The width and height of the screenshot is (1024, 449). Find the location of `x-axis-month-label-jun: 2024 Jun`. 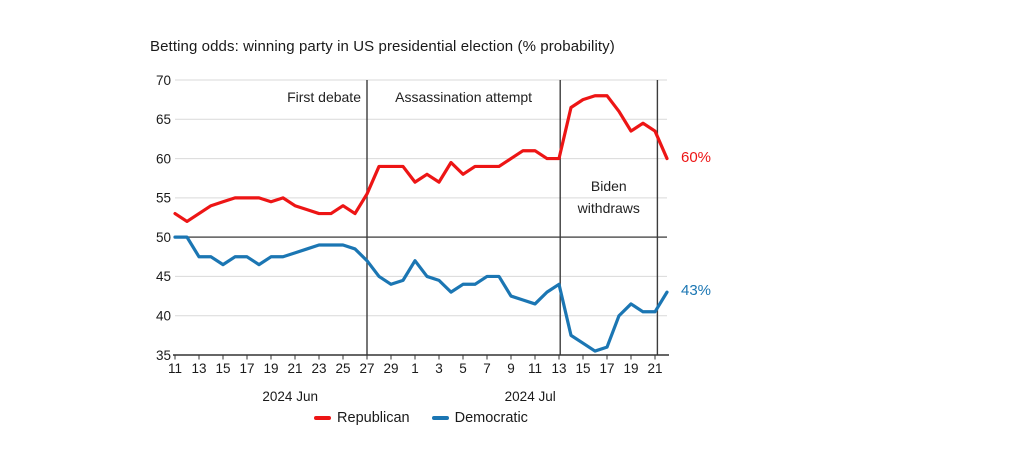

x-axis-month-label-jun: 2024 Jun is located at coordinates (290, 396).